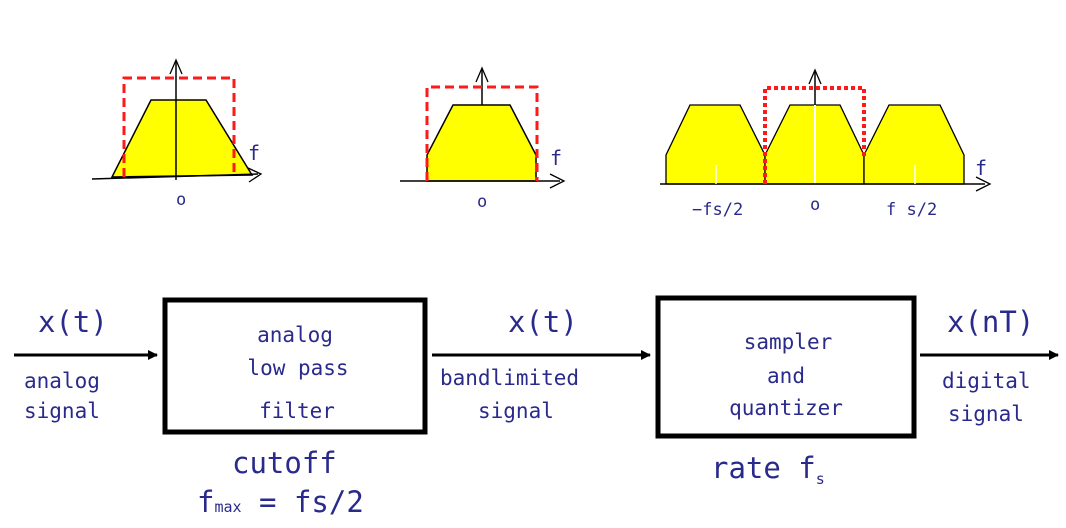  I want to click on cutoff-max-subscript: max, so click(227, 507).